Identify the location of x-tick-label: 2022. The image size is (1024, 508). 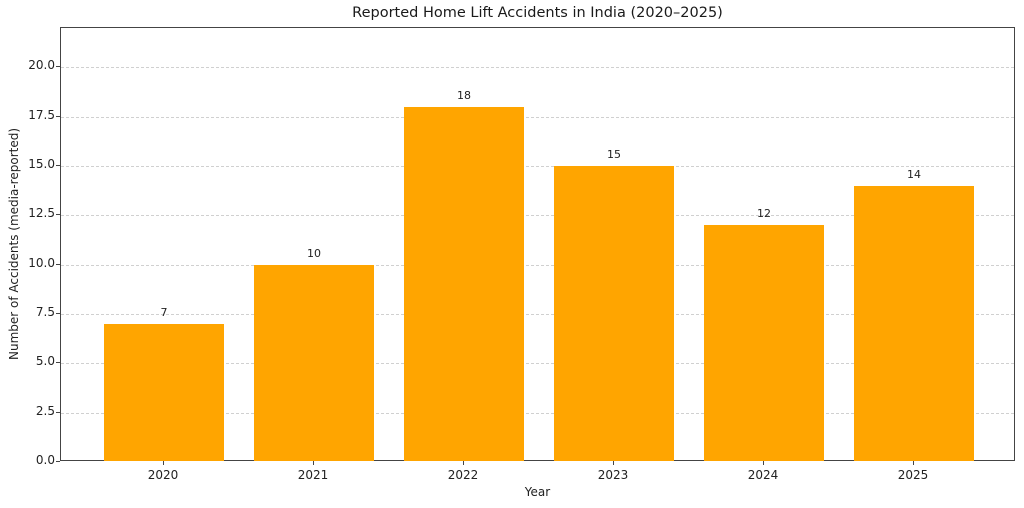
(463, 475).